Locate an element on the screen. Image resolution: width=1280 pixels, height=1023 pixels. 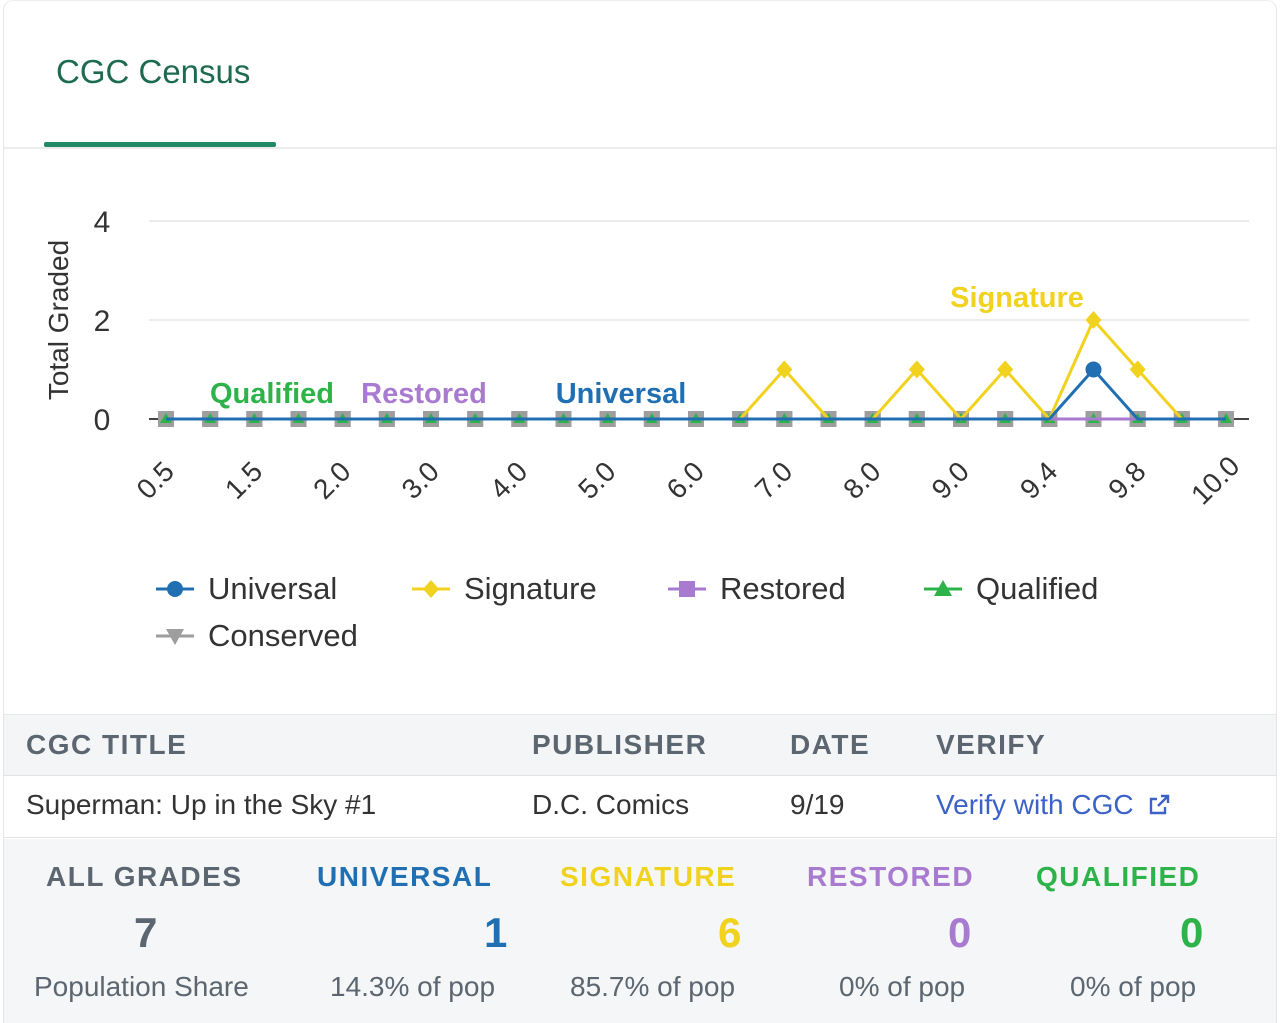
legend-label: Conserved is located at coordinates (283, 635).